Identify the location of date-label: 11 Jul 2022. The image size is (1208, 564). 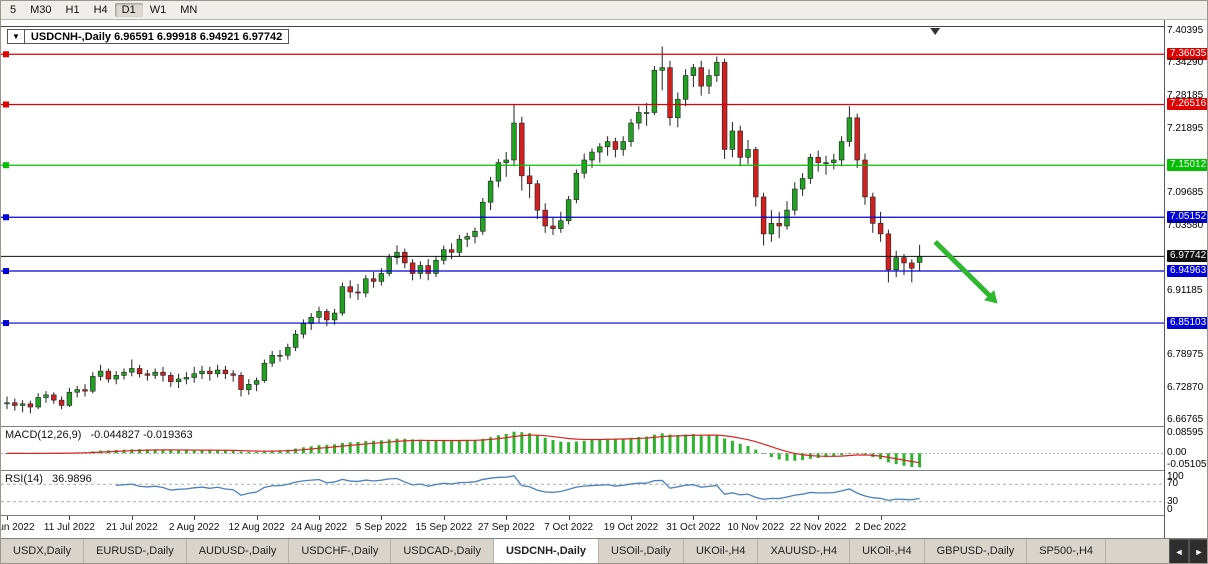
(69, 527).